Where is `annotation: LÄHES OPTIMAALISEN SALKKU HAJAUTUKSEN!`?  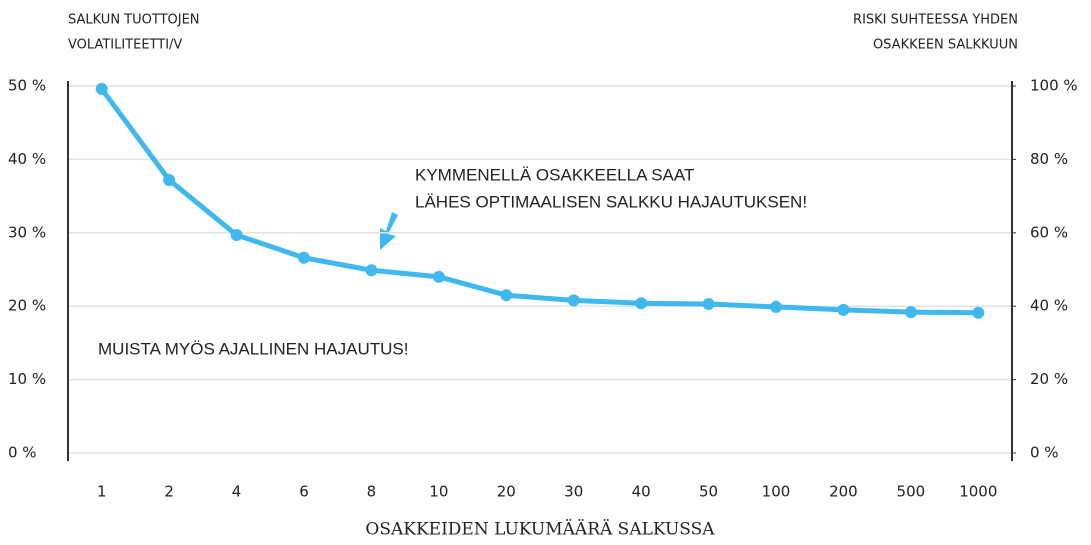
annotation: LÄHES OPTIMAALISEN SALKKU HAJAUTUKSEN! is located at coordinates (611, 201).